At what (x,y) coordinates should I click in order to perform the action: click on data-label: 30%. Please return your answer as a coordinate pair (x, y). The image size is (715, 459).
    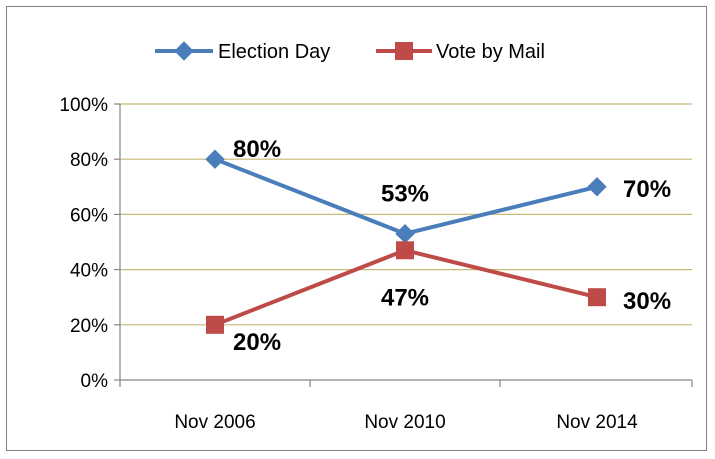
    Looking at the image, I should click on (647, 301).